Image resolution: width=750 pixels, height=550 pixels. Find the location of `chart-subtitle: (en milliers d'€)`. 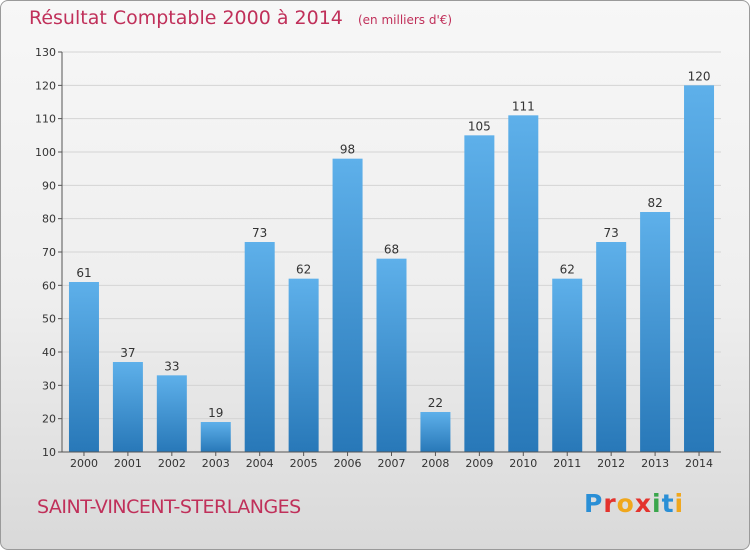

chart-subtitle: (en milliers d'€) is located at coordinates (405, 20).